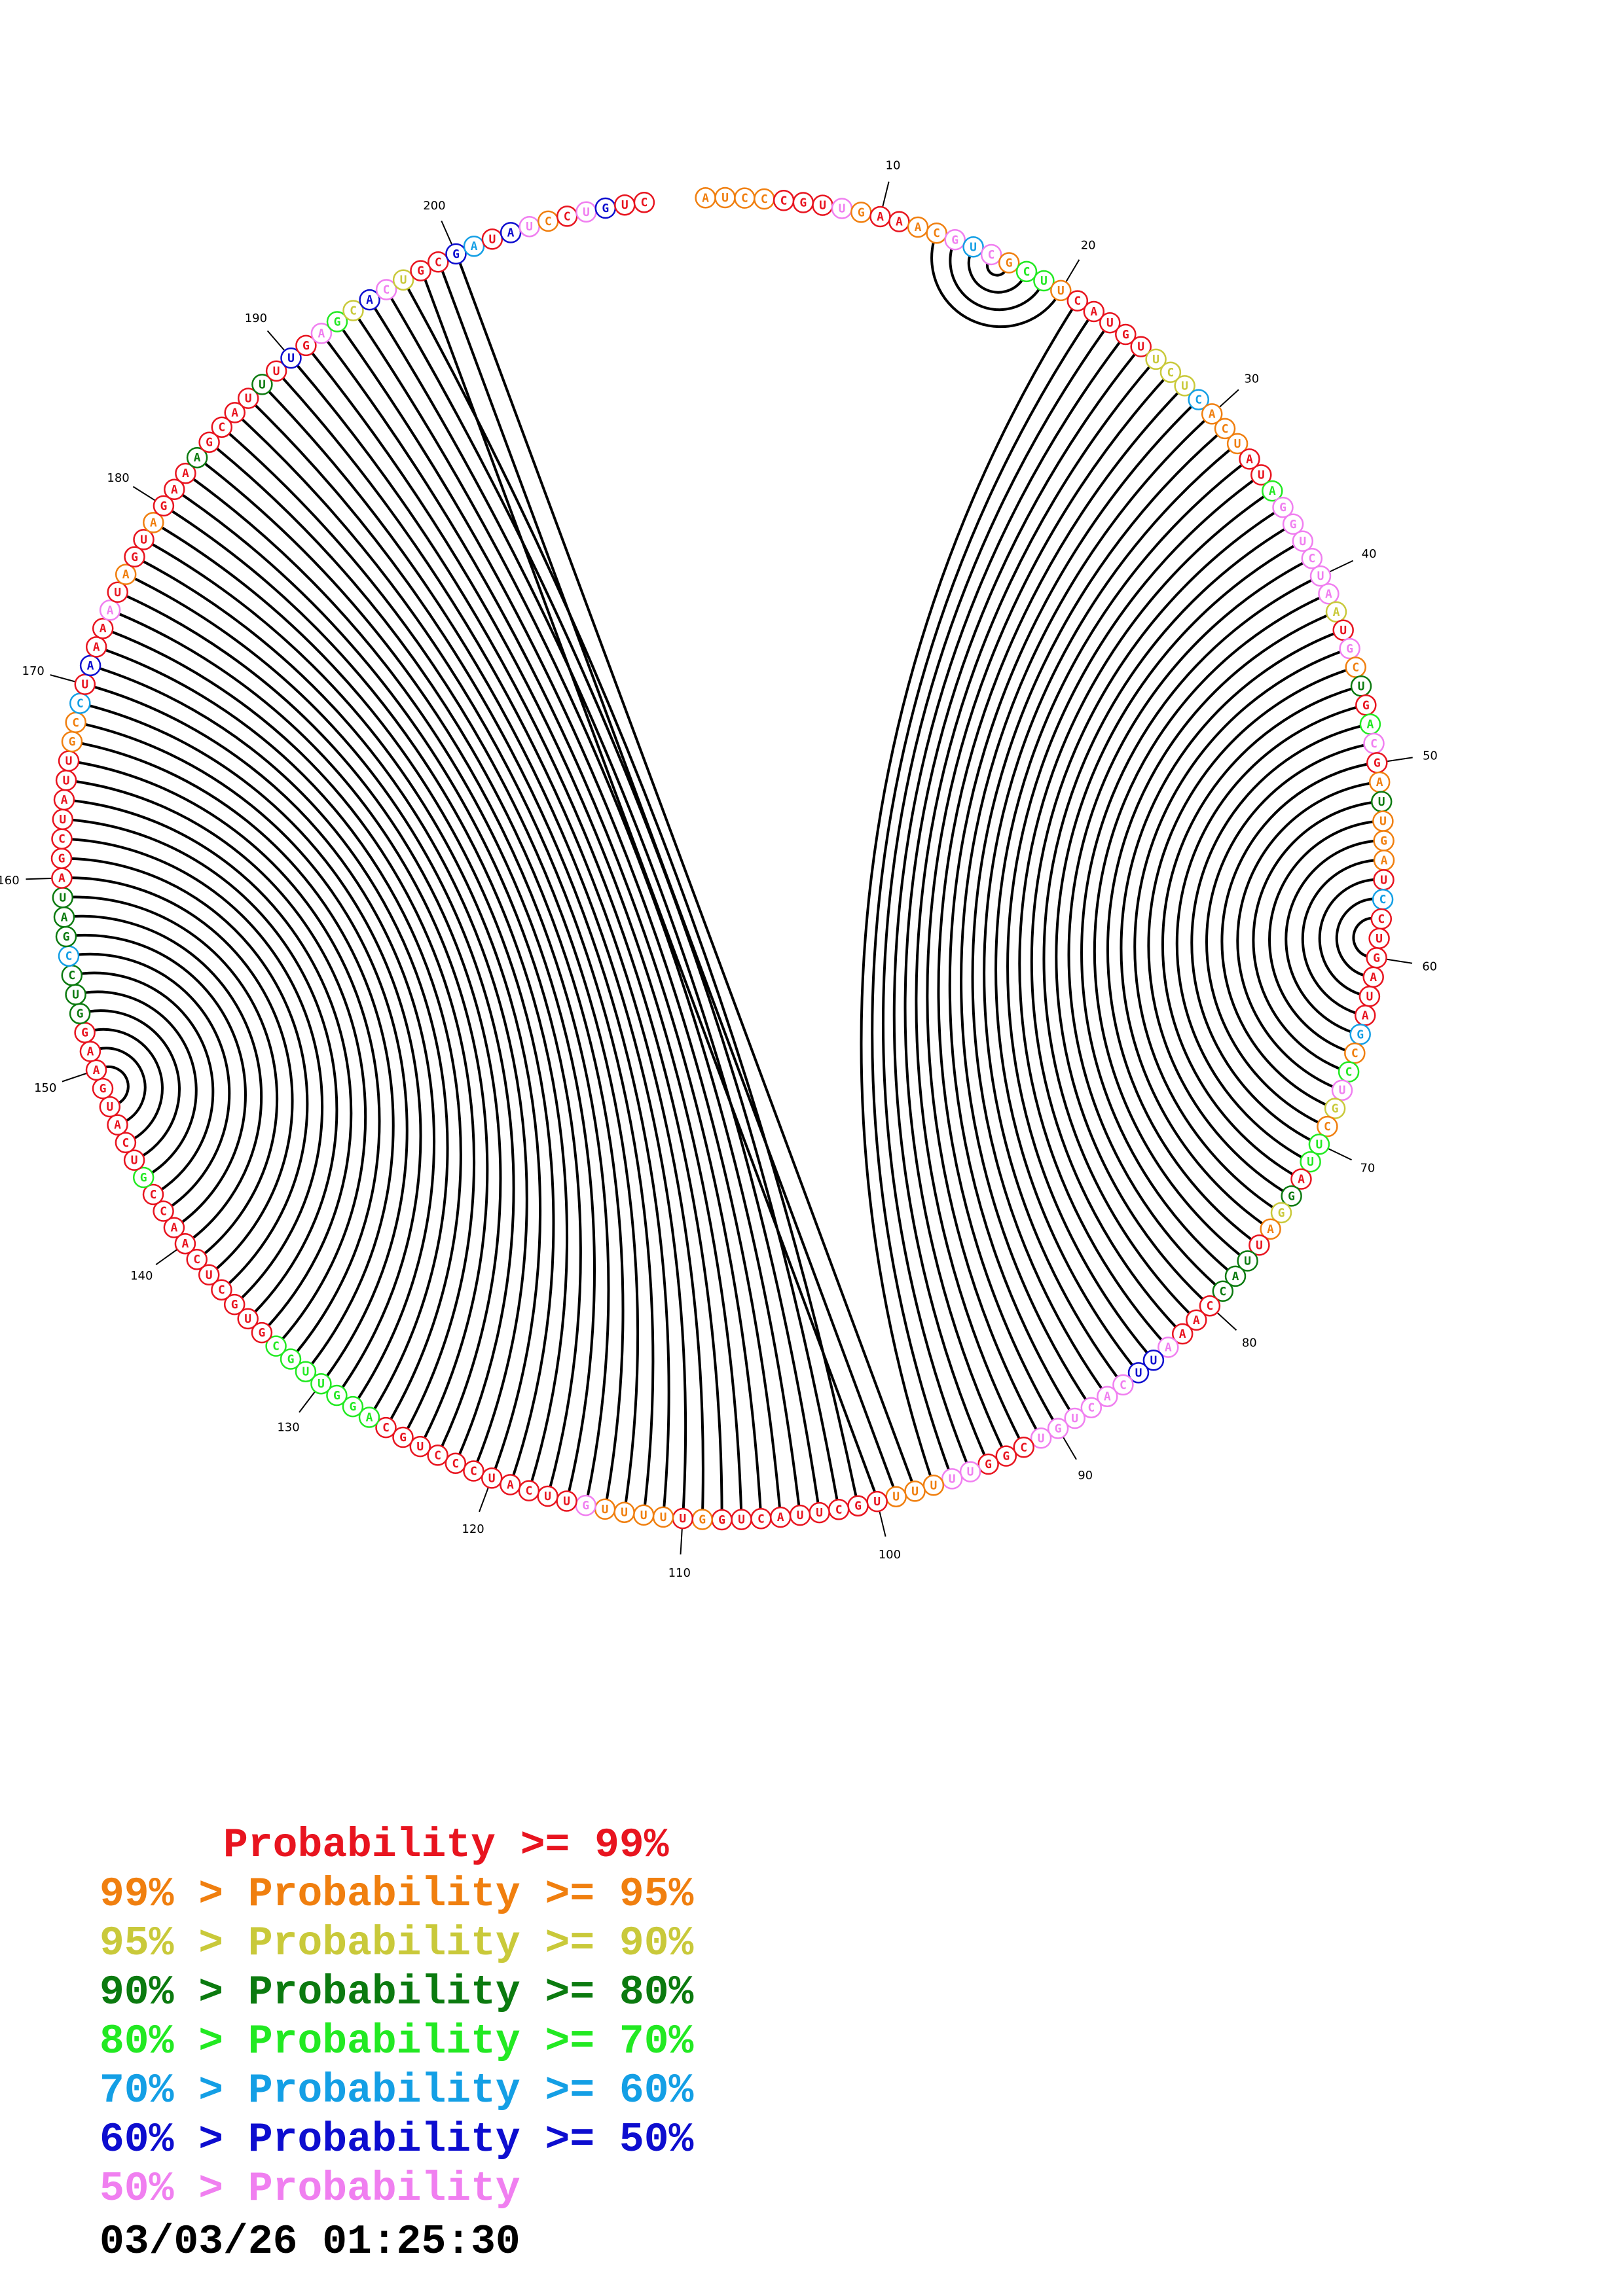 The image size is (1623, 2296). Describe the element at coordinates (1088, 246) in the screenshot. I see `tick-label: 20` at that location.